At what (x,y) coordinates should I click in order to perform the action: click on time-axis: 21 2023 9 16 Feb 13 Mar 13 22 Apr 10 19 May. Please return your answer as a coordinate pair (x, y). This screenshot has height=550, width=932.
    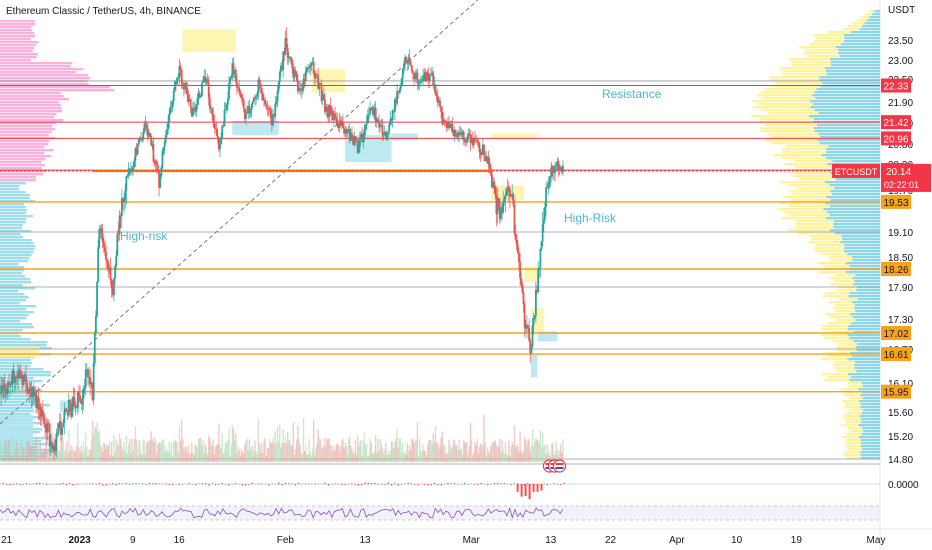
    Looking at the image, I should click on (443, 540).